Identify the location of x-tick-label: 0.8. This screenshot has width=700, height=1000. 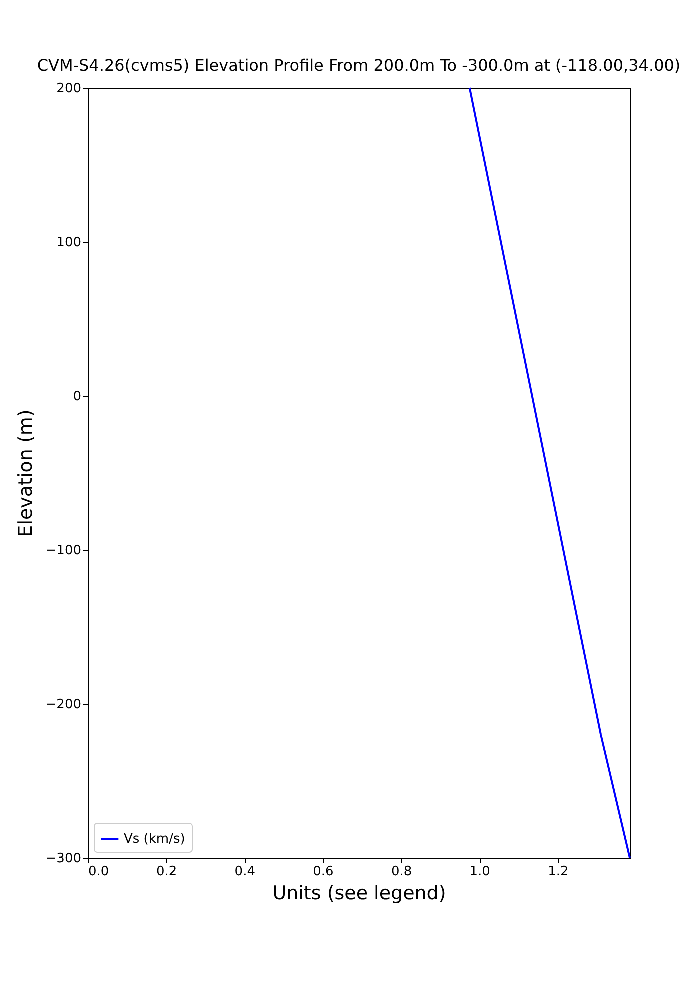
(401, 872).